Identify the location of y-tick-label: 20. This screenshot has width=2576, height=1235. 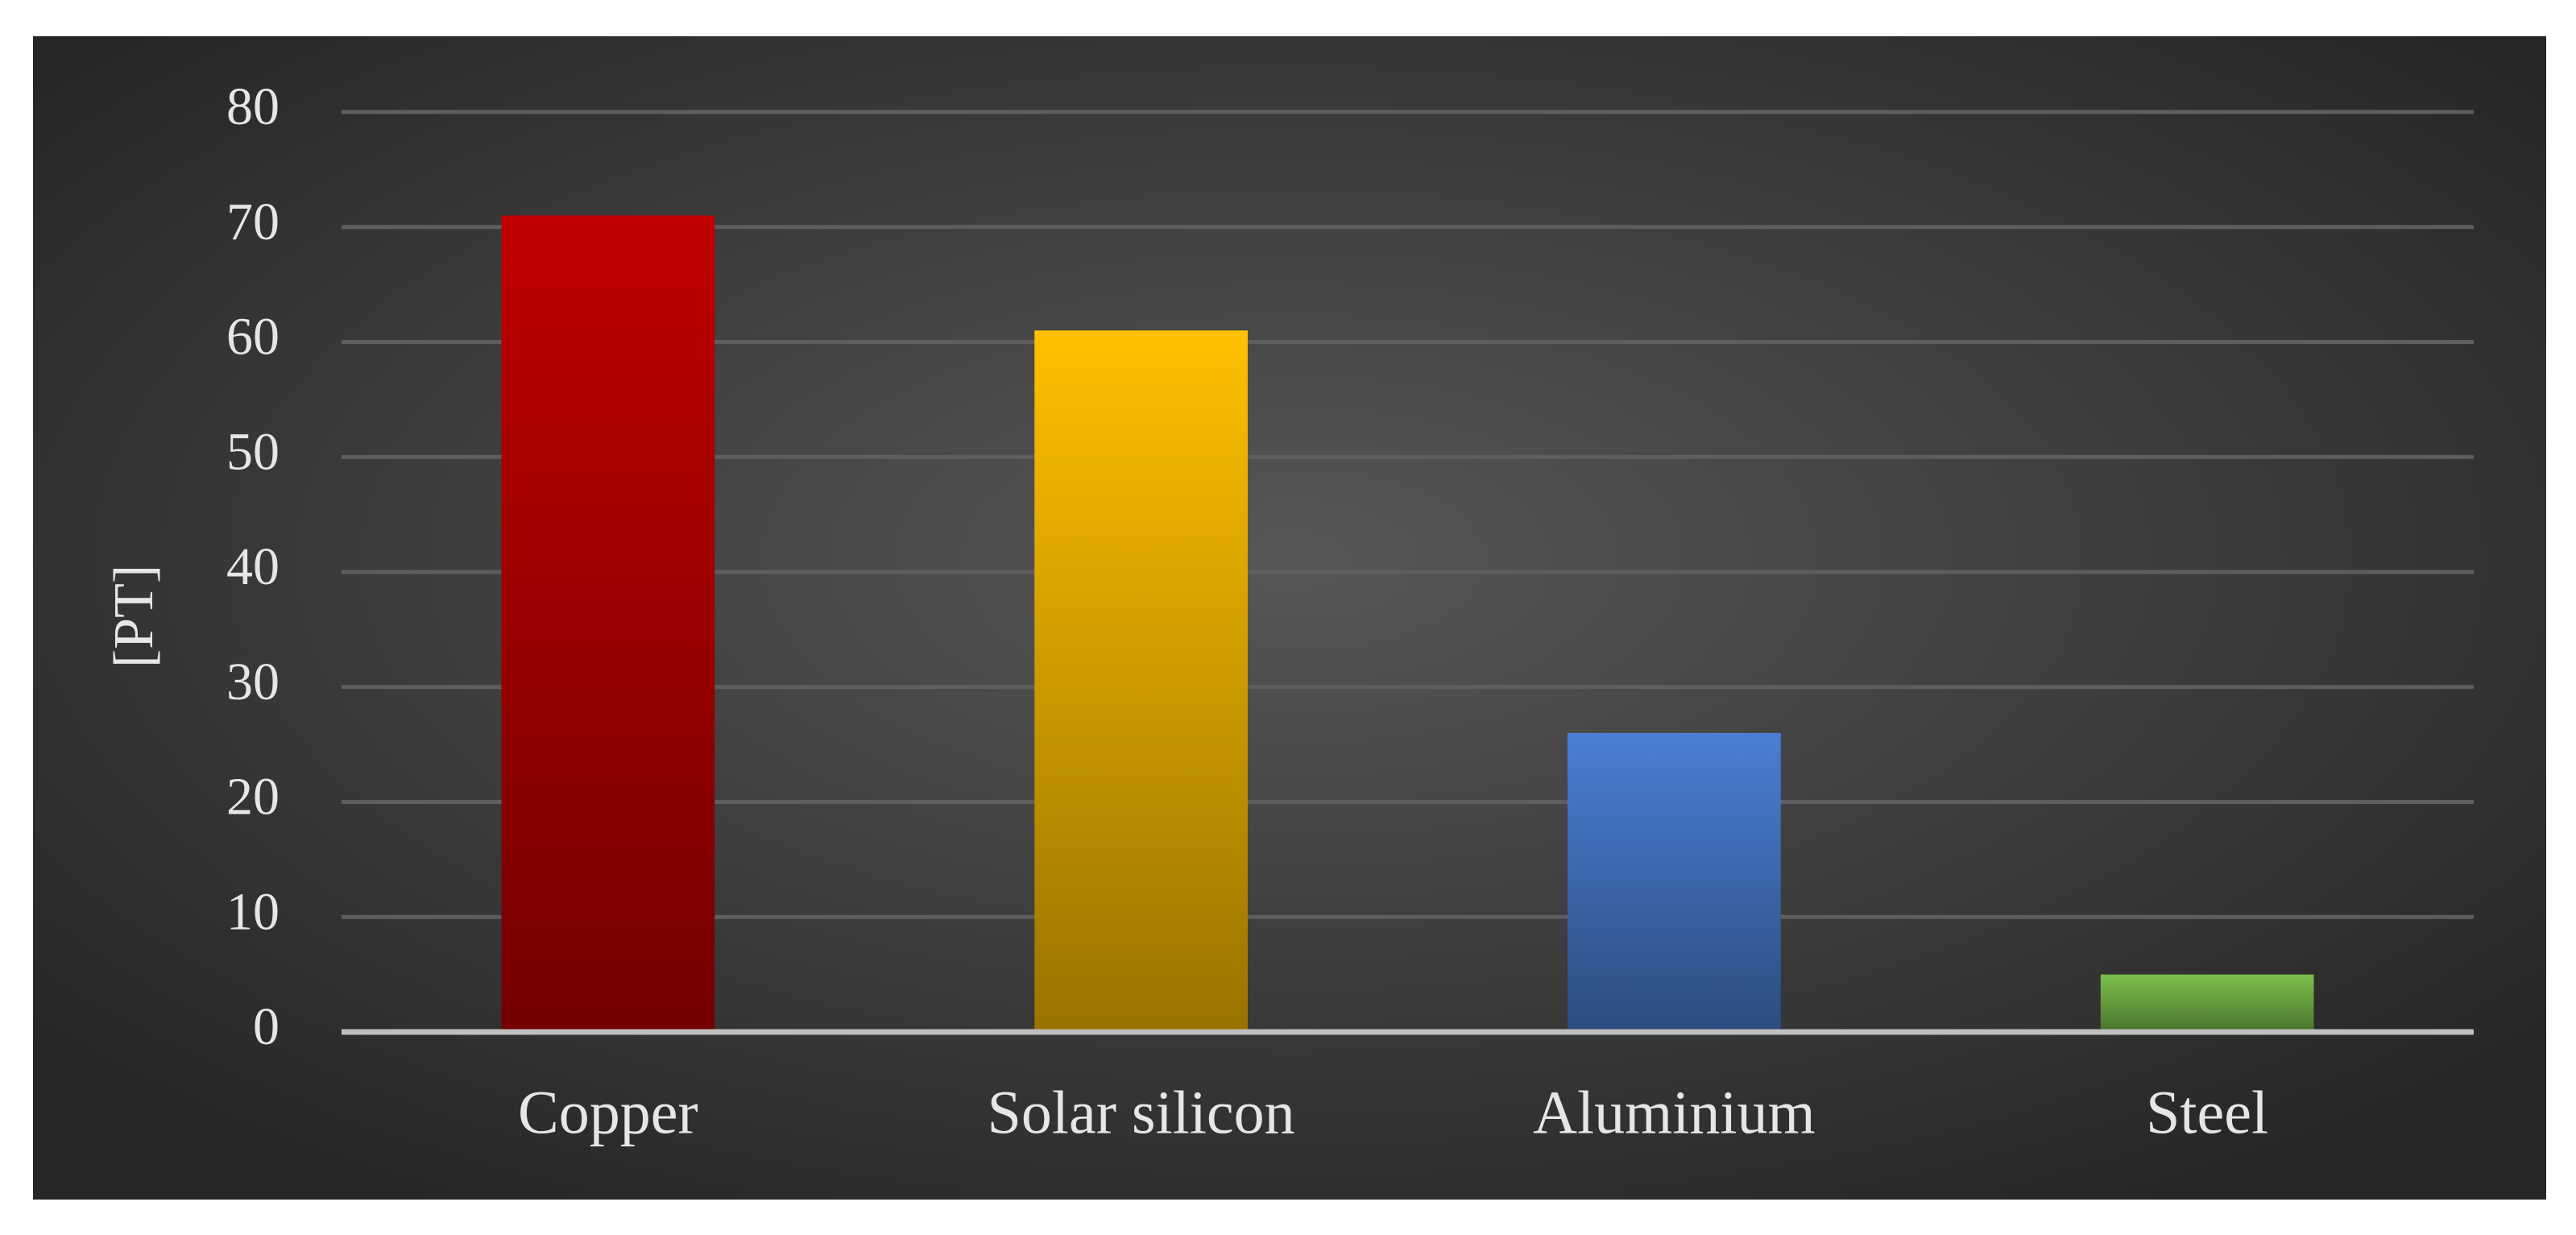
(253, 798).